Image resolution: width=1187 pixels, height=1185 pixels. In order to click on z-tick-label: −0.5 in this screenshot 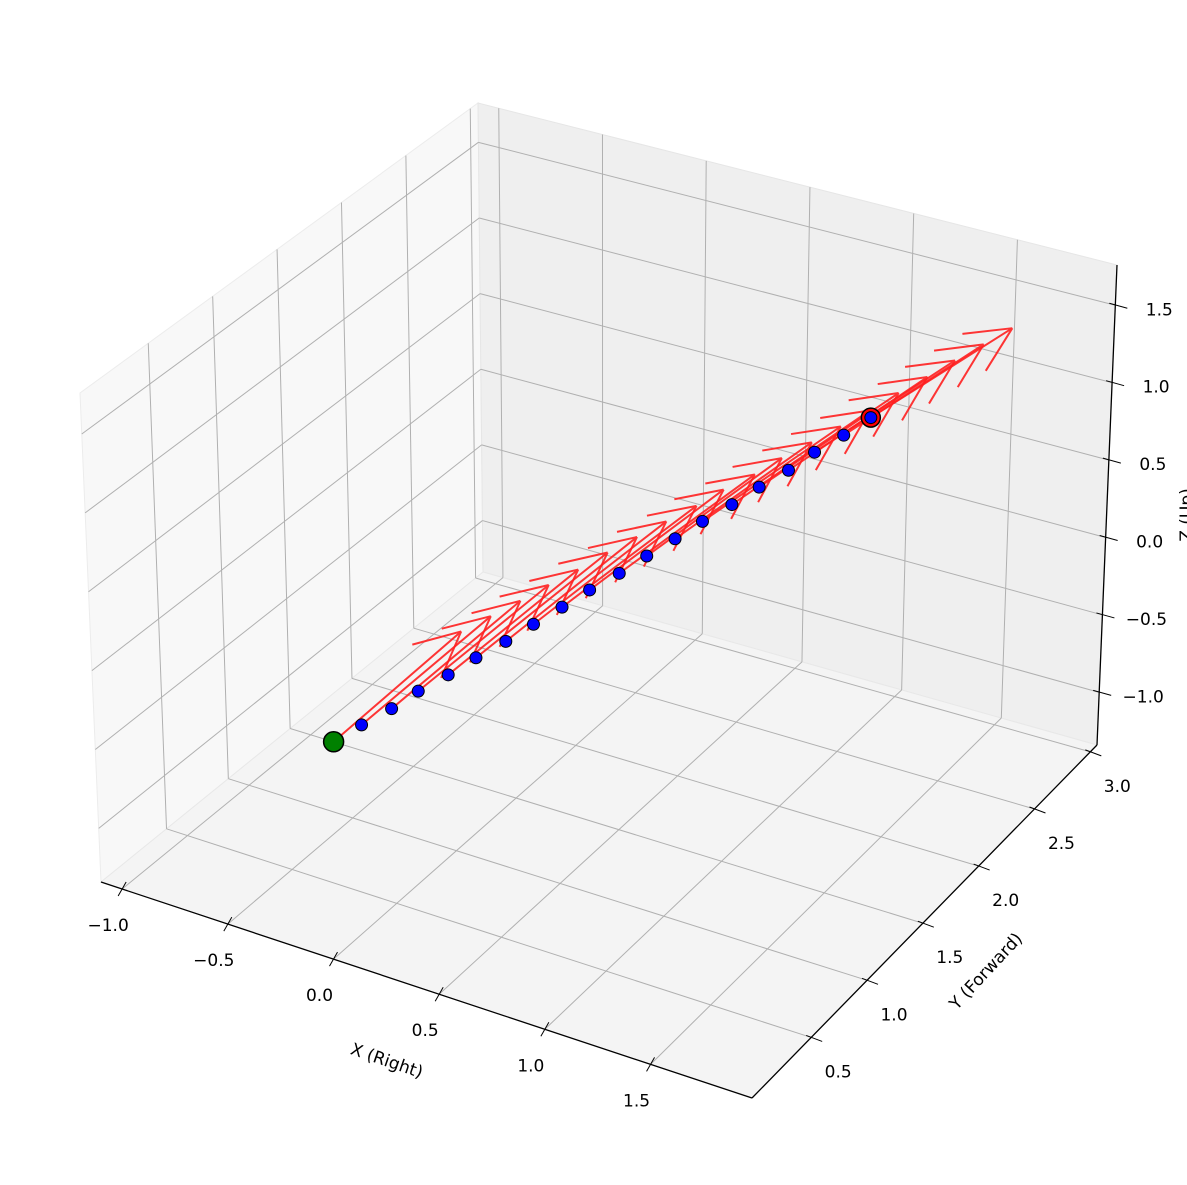, I will do `click(1146, 620)`.